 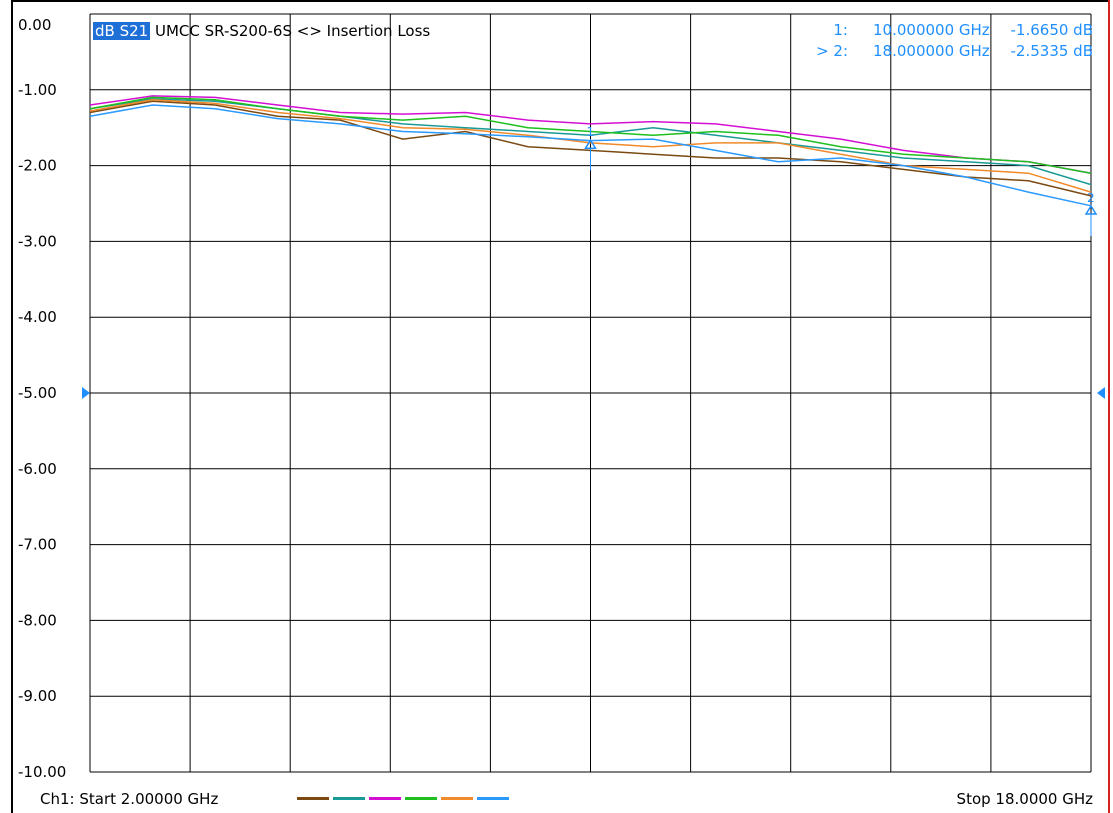 I want to click on reference-level-left-arrow, so click(x=86, y=393).